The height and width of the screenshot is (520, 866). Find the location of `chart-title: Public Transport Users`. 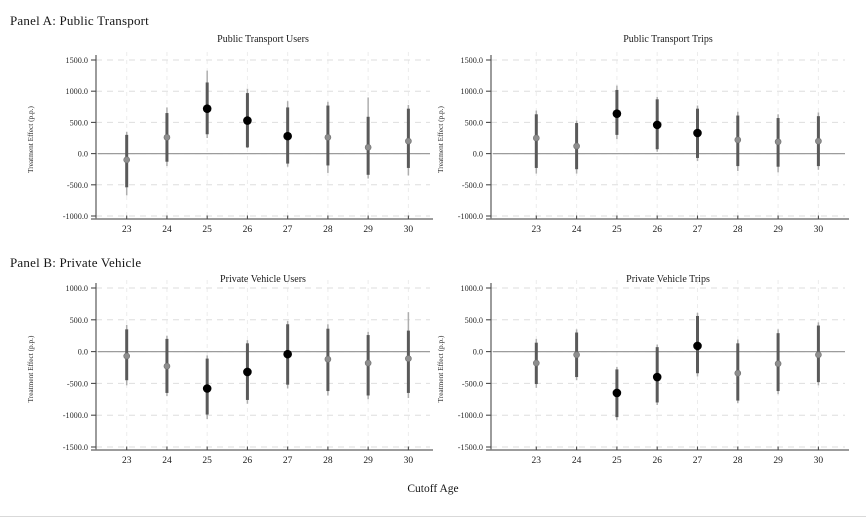

chart-title: Public Transport Users is located at coordinates (263, 39).